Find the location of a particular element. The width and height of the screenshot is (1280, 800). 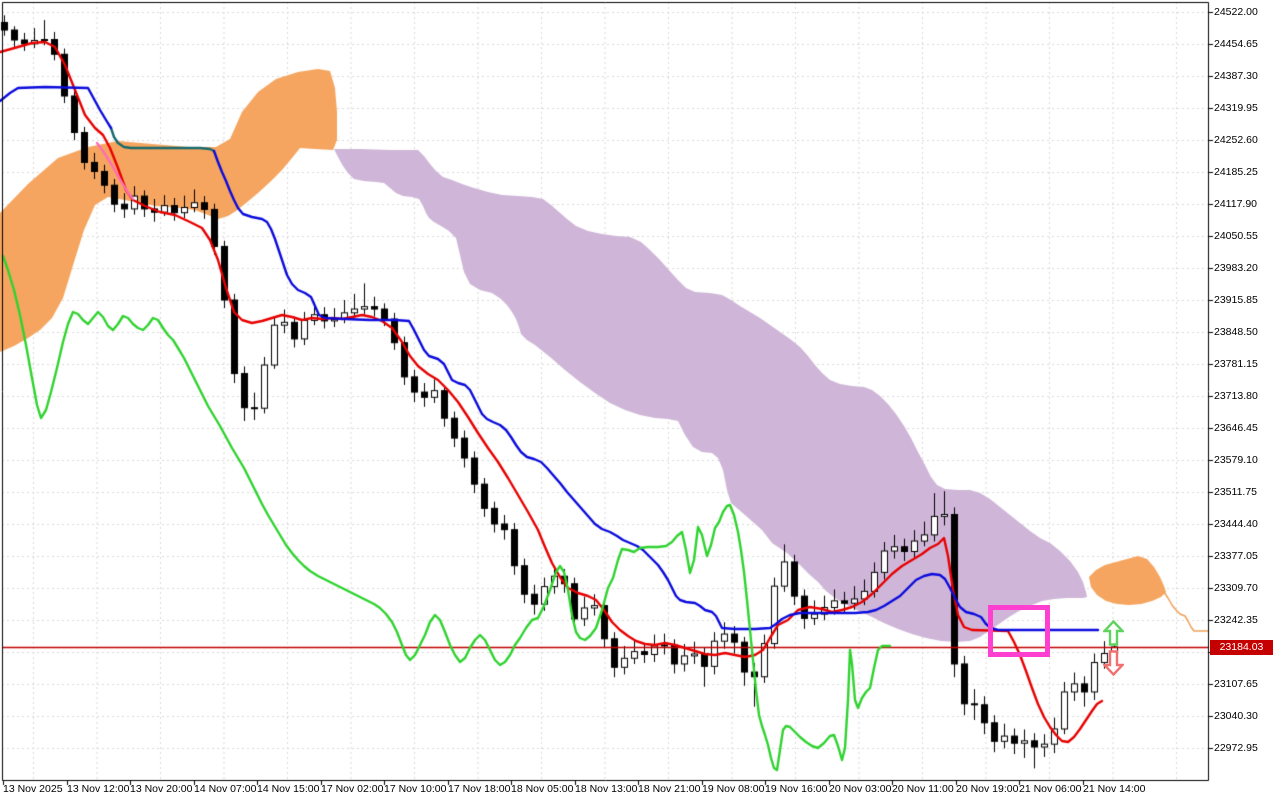

price-tick-label: 24050.55 is located at coordinates (1236, 236).